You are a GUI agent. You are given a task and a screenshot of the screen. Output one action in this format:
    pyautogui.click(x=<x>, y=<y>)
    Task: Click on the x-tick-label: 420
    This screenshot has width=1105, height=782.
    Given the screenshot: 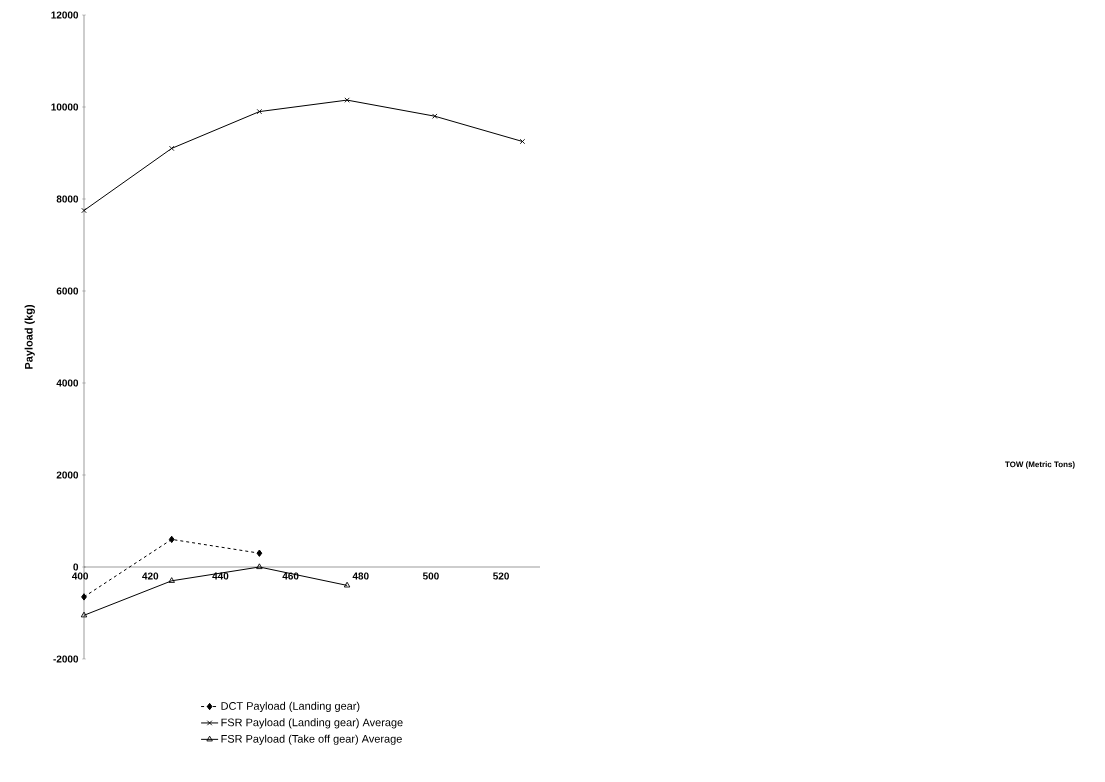 What is the action you would take?
    pyautogui.click(x=150, y=576)
    